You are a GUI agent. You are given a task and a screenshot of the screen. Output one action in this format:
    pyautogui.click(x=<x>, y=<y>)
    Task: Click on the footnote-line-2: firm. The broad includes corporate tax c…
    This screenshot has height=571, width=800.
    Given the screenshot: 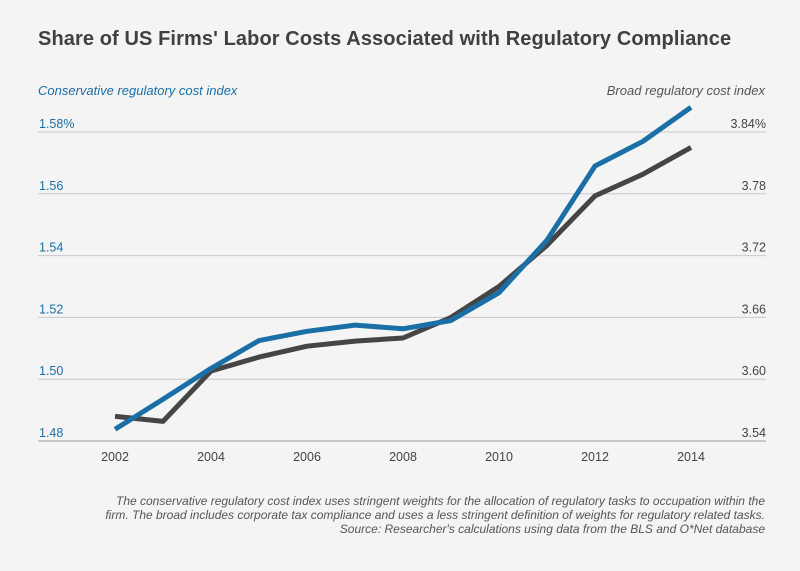 What is the action you would take?
    pyautogui.click(x=435, y=515)
    